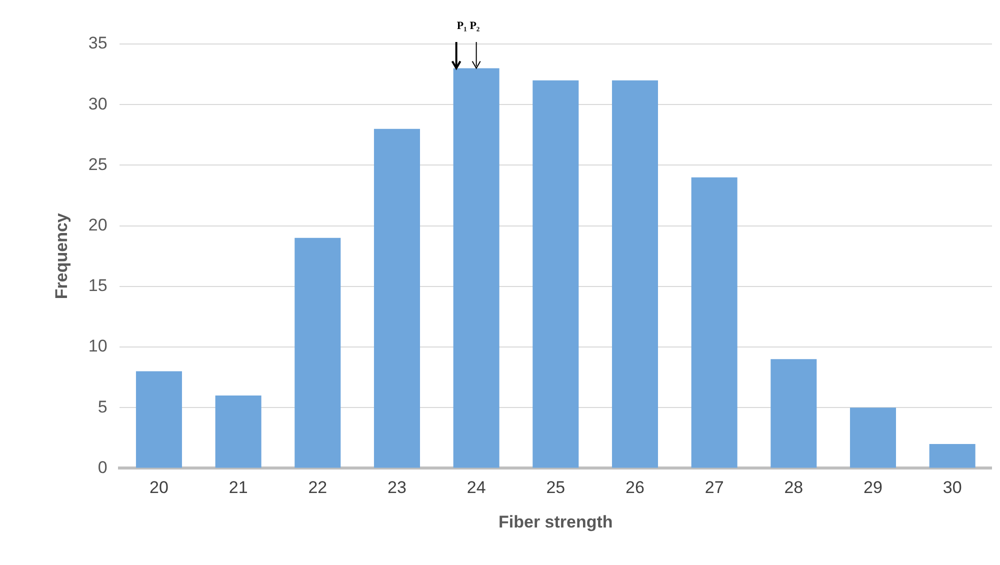  What do you see at coordinates (61, 256) in the screenshot?
I see `y-axis-title: Frequency` at bounding box center [61, 256].